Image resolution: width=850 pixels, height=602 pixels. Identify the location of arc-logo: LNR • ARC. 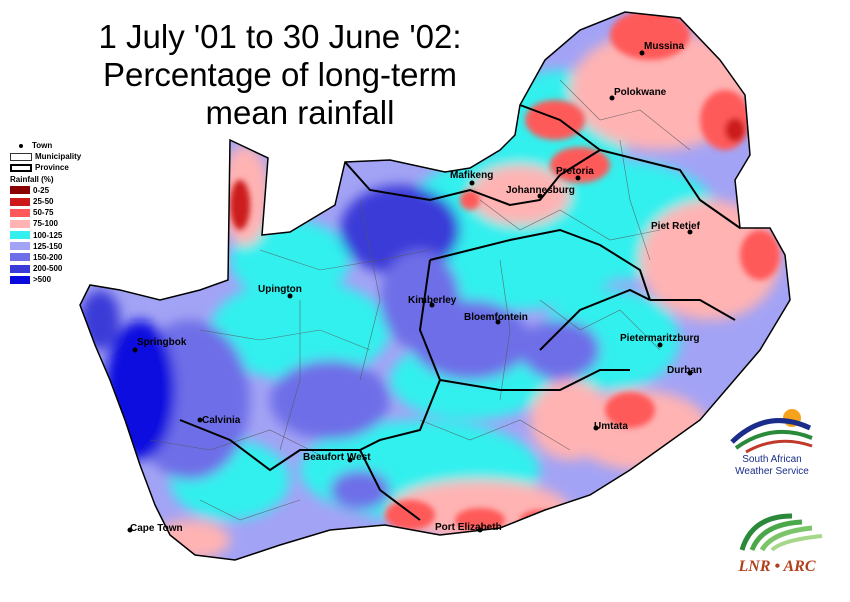
(777, 545).